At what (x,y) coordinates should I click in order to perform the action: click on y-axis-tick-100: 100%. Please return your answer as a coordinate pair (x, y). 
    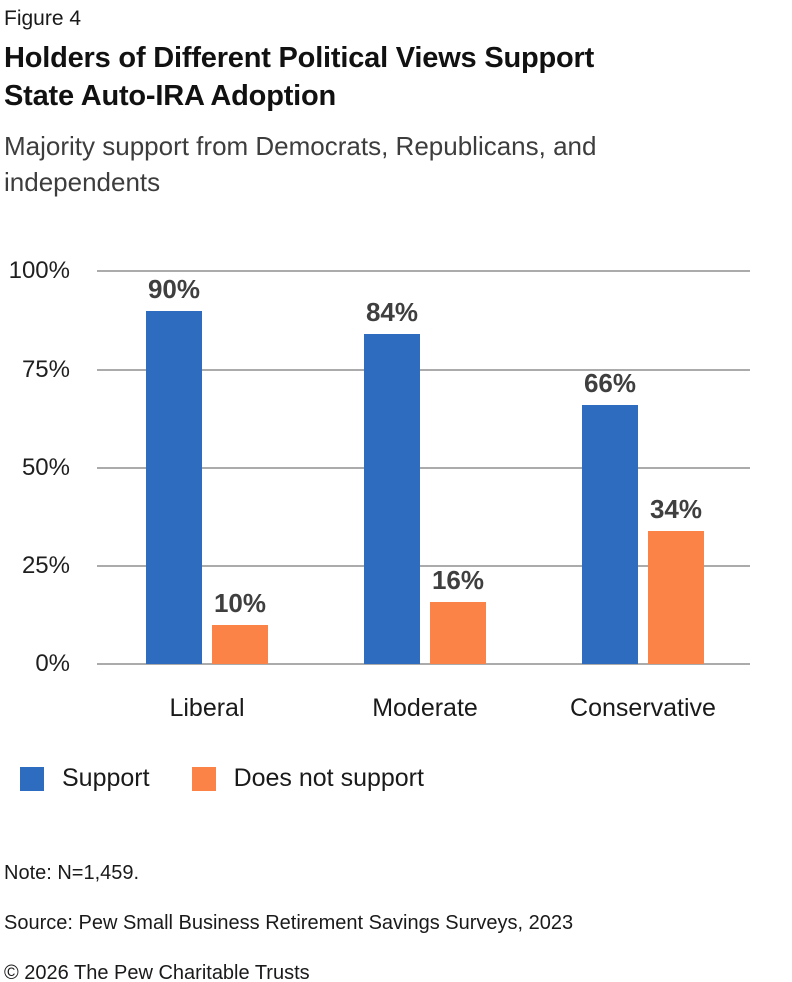
    Looking at the image, I should click on (39, 271).